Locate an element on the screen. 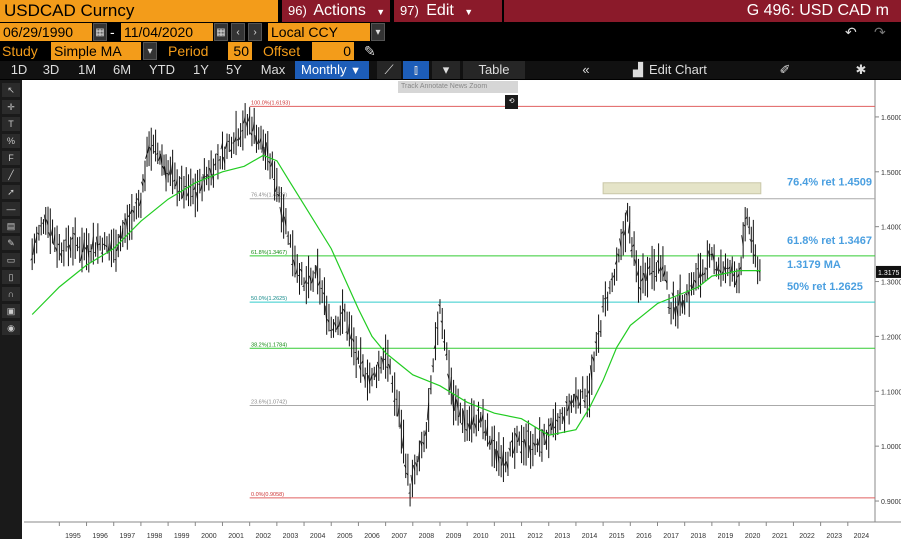  offset-input: 0 is located at coordinates (333, 51).